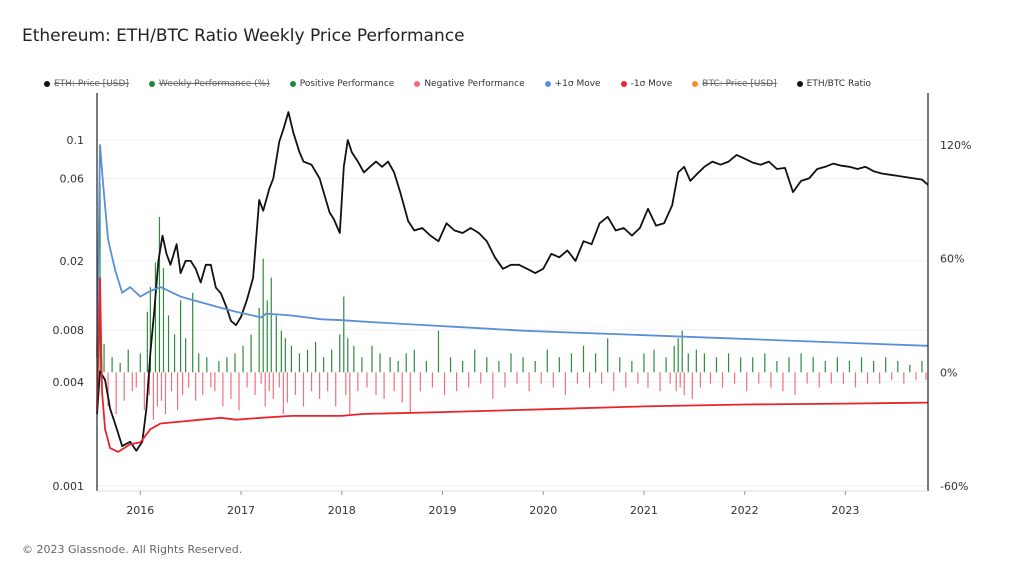  I want to click on legend-label: +1σ Move, so click(577, 84).